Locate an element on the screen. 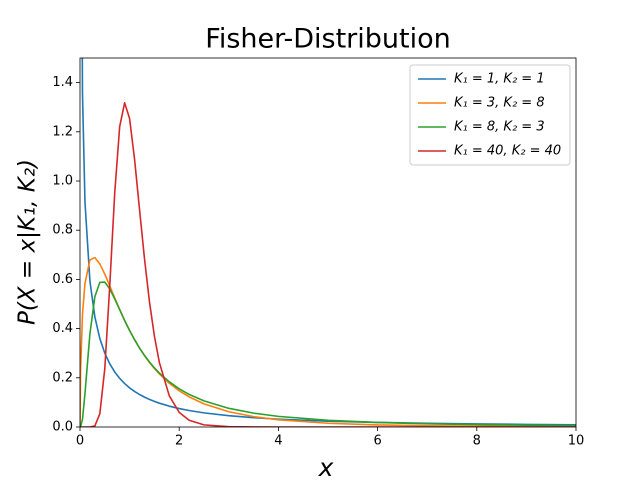 The width and height of the screenshot is (640, 480). x-tick-label: 10 is located at coordinates (576, 441).